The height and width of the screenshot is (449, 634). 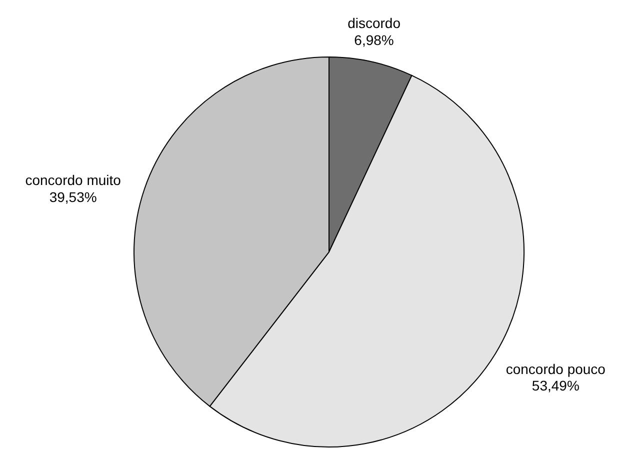 I want to click on data-label: 39,53%, so click(x=73, y=196).